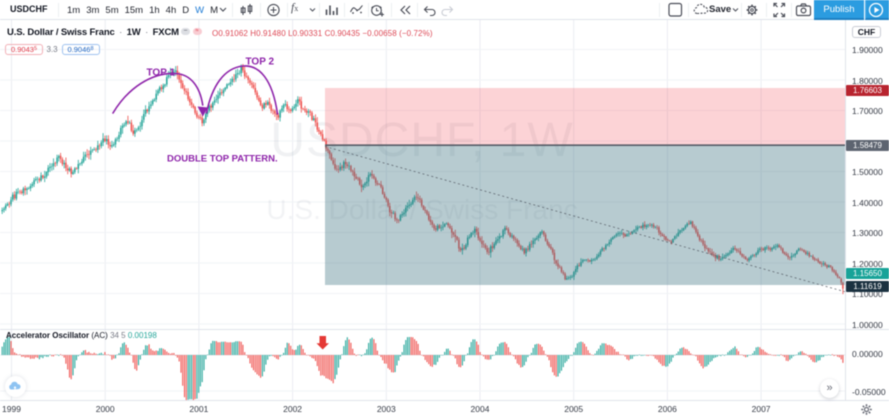 This screenshot has width=889, height=420. Describe the element at coordinates (161, 73) in the screenshot. I see `svg-text: TOP 1` at that location.